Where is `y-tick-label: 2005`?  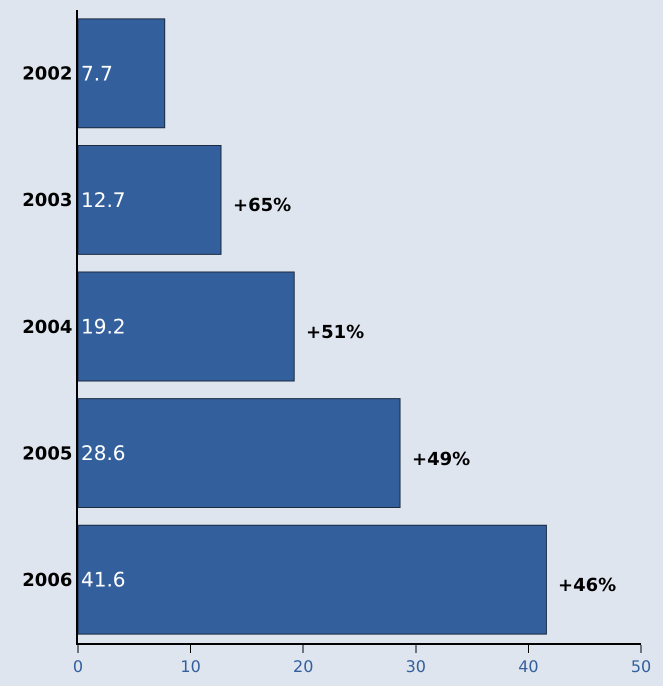
y-tick-label: 2005 is located at coordinates (47, 453).